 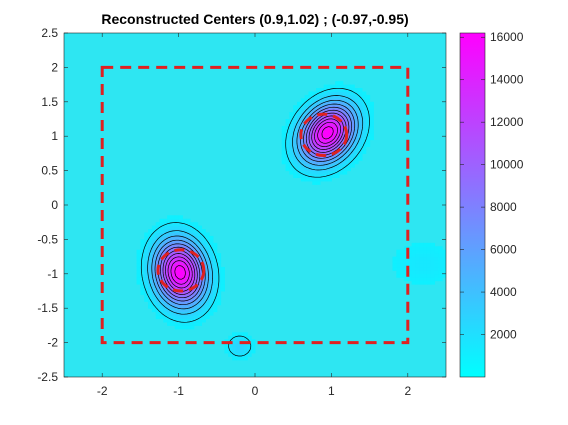 What do you see at coordinates (255, 391) in the screenshot?
I see `x-tick-label: 0` at bounding box center [255, 391].